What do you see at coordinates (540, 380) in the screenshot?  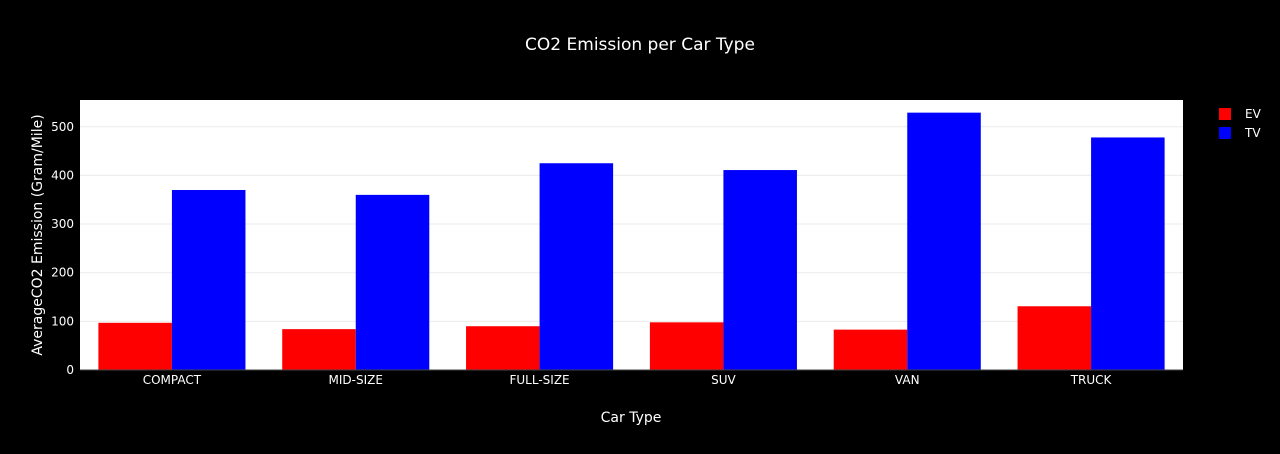 I see `x-tick-label: FULL-SIZE` at bounding box center [540, 380].